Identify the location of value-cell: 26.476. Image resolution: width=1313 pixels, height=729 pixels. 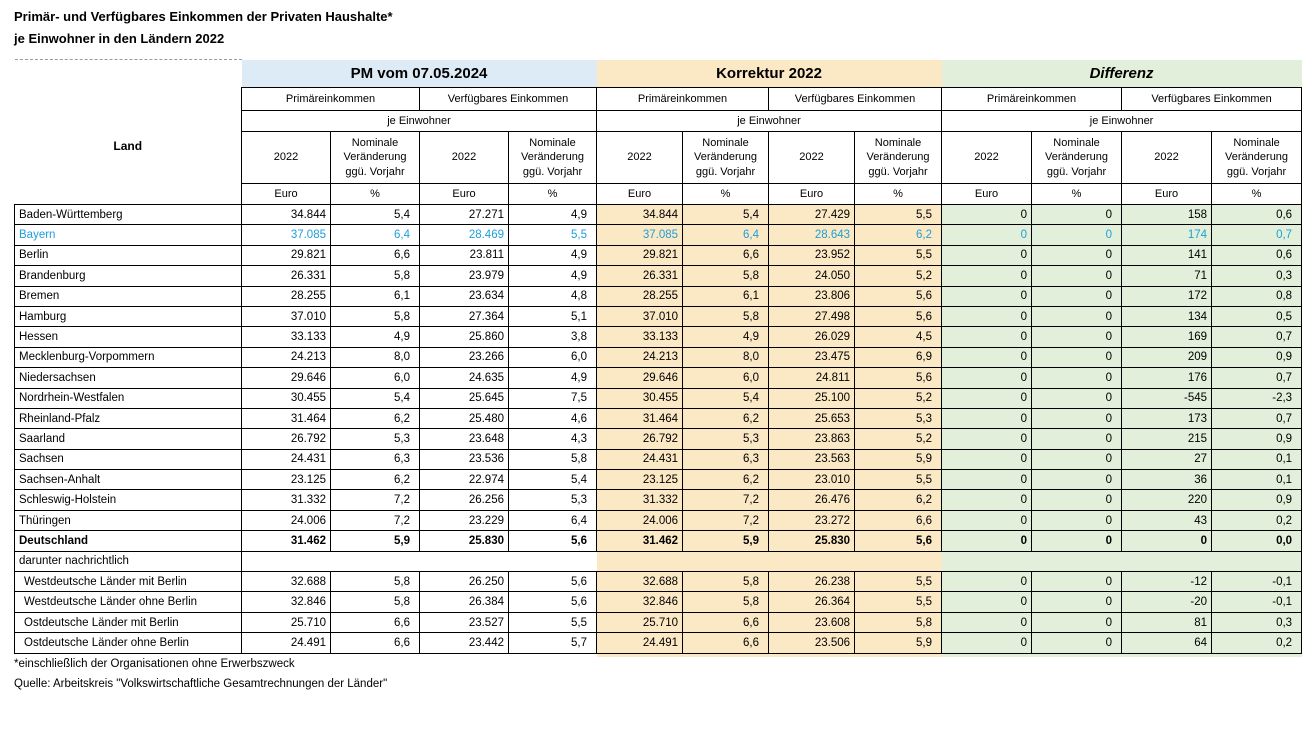
(812, 500).